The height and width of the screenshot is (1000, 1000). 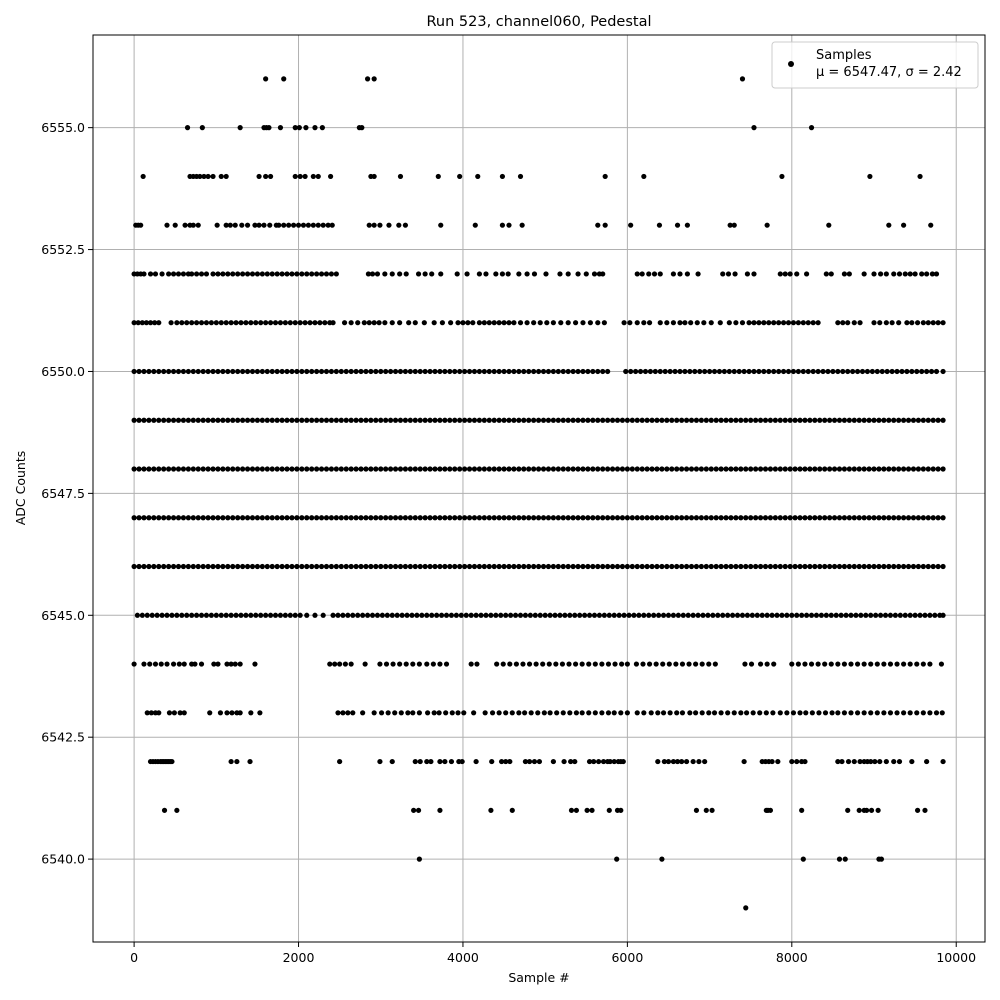 I want to click on legend: Samples μ = 6547.47, σ = 2.42, so click(x=875, y=65).